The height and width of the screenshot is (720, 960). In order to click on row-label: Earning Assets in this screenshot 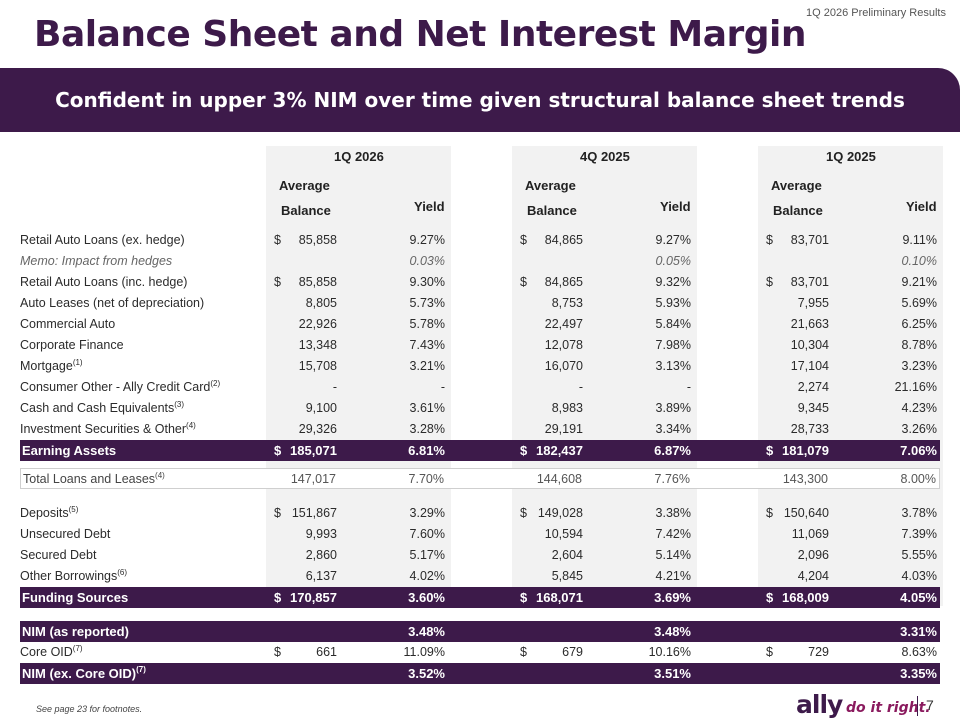, I will do `click(69, 450)`.